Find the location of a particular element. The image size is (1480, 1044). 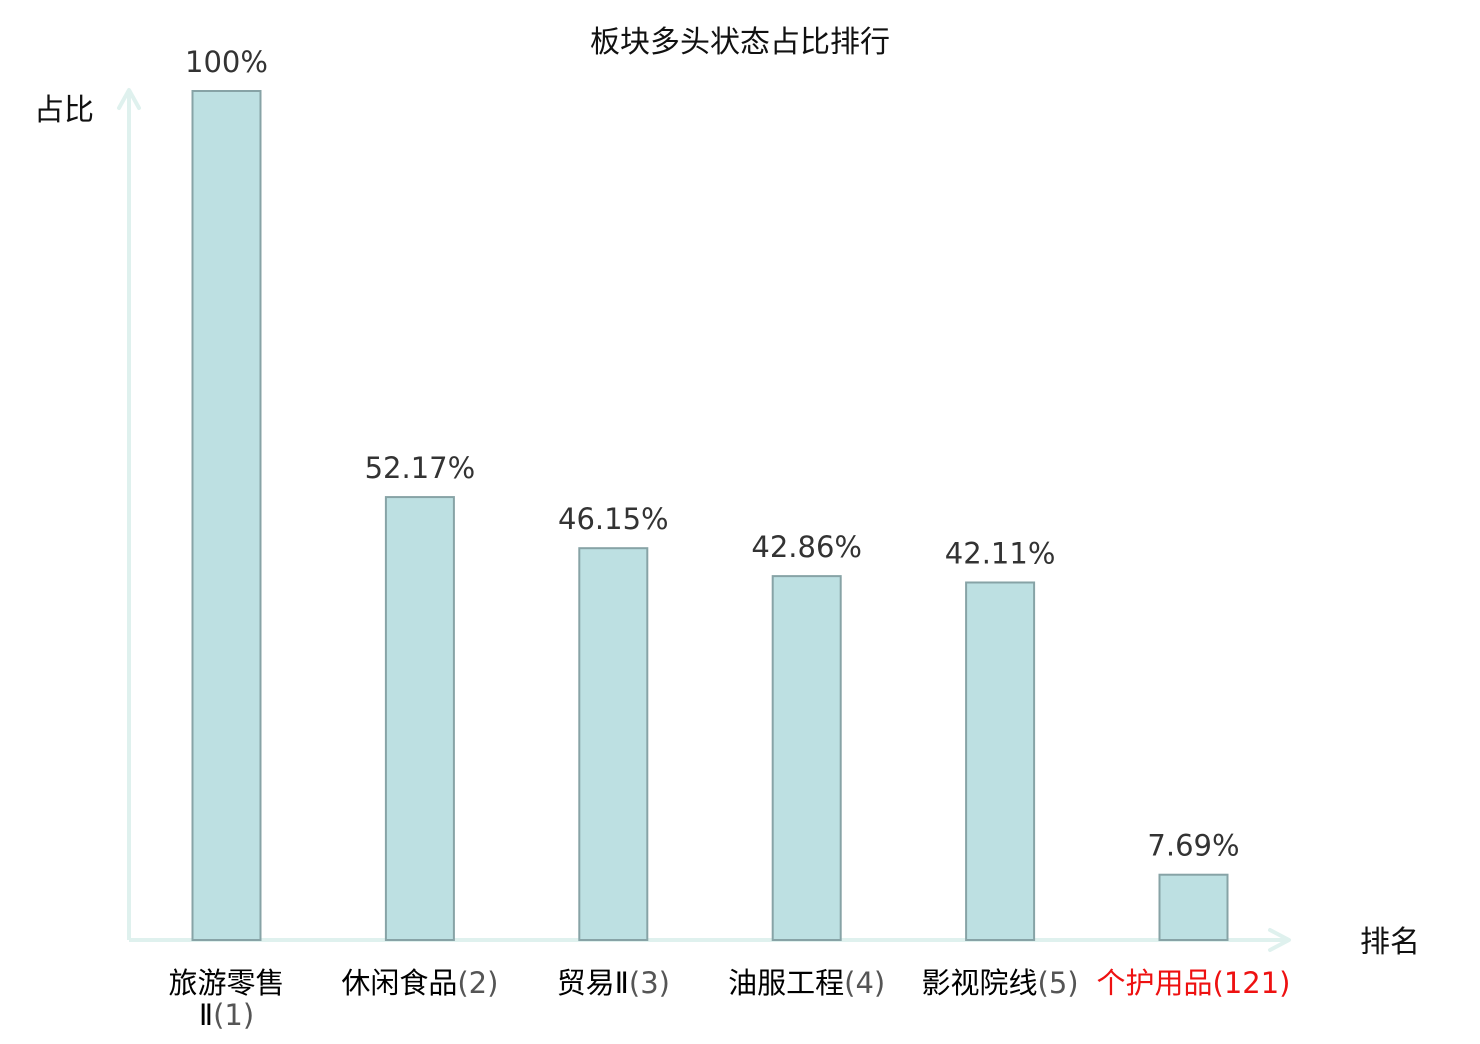

category-rank: (121) is located at coordinates (1252, 983).